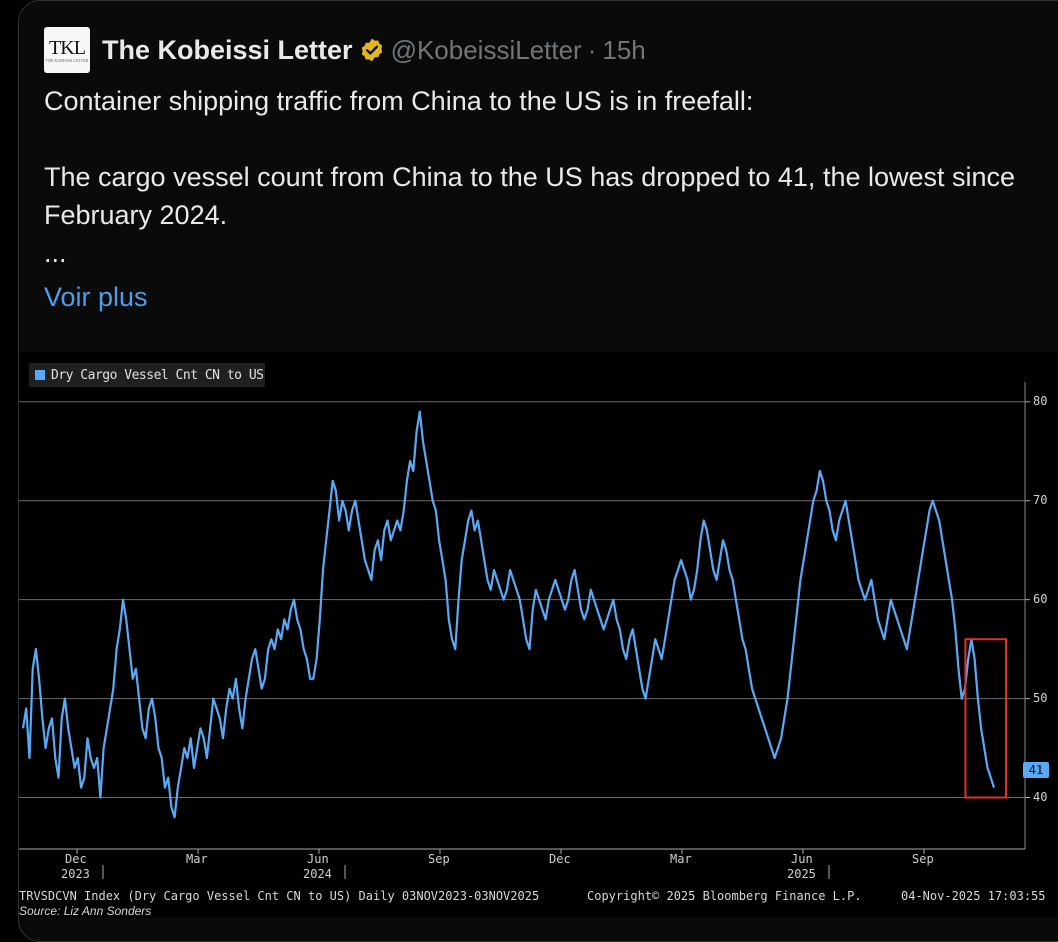  Describe the element at coordinates (75, 874) in the screenshot. I see `x-year-label: 2023` at that location.